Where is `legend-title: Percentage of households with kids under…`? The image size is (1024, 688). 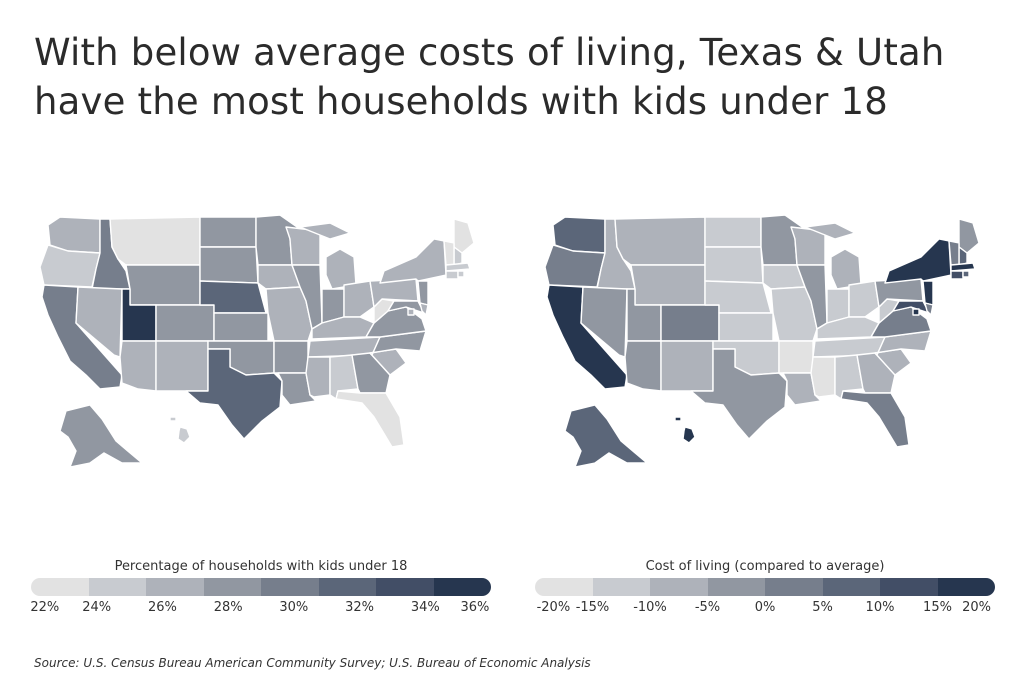
legend-title: Percentage of households with kids under… is located at coordinates (261, 566).